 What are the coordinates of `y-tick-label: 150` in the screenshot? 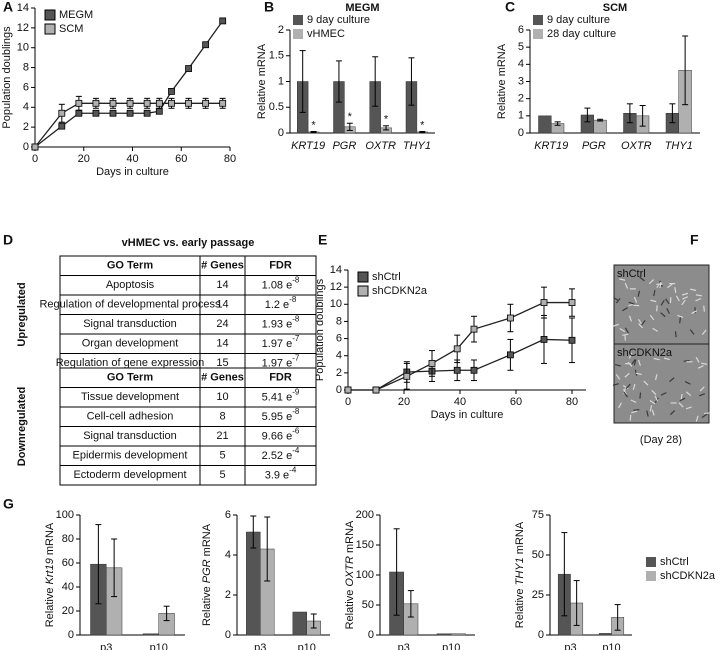 It's located at (365, 545).